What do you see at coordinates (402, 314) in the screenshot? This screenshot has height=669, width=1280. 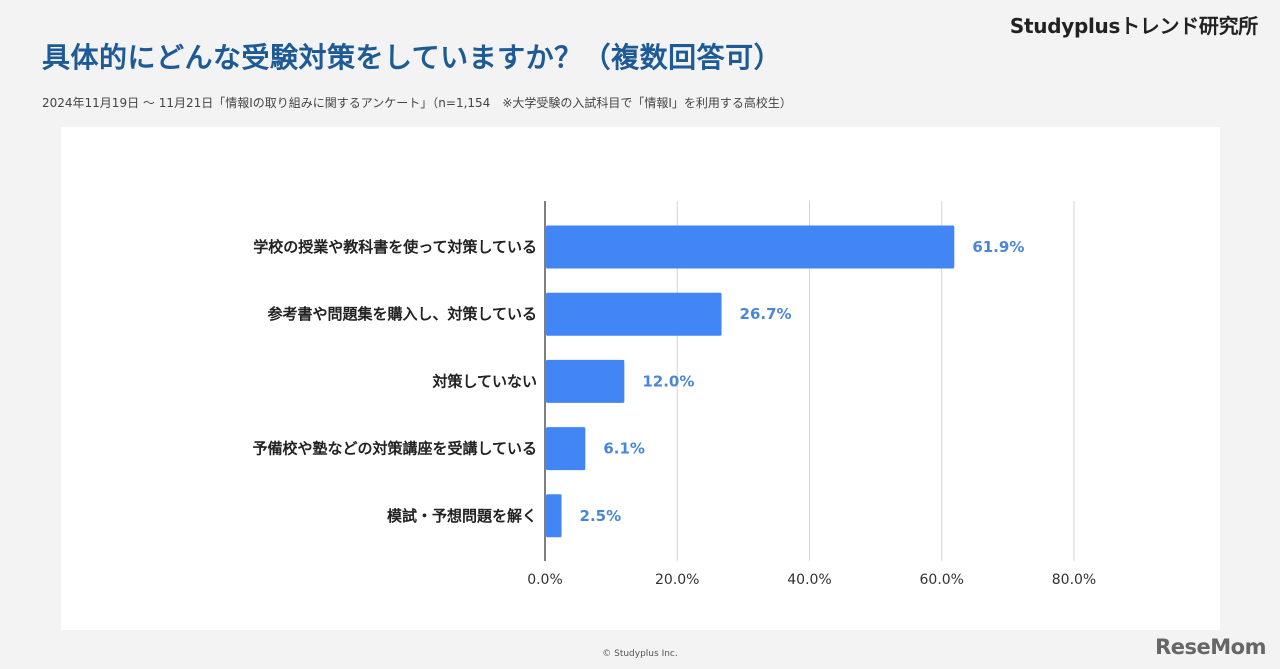 I see `category-label: 参考書や問題集を購入し、対策している` at bounding box center [402, 314].